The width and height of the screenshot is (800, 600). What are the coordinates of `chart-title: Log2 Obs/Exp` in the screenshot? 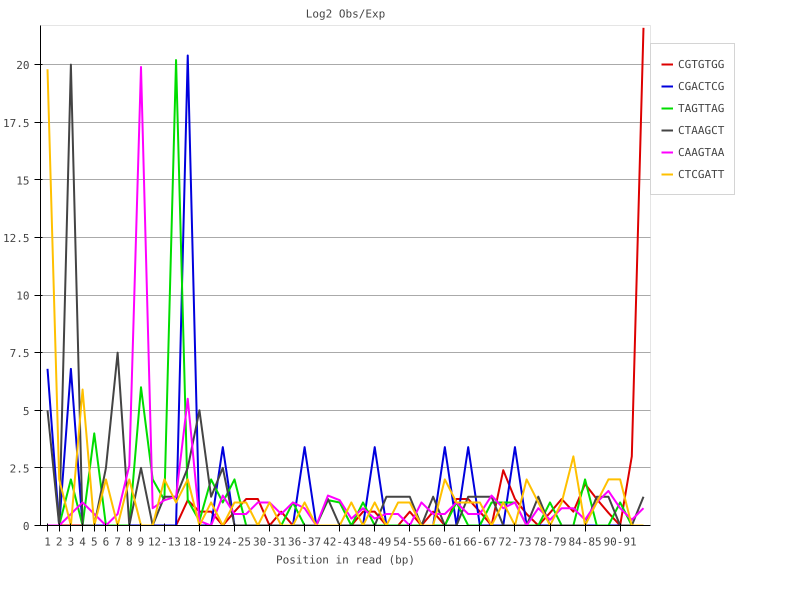 It's located at (346, 14).